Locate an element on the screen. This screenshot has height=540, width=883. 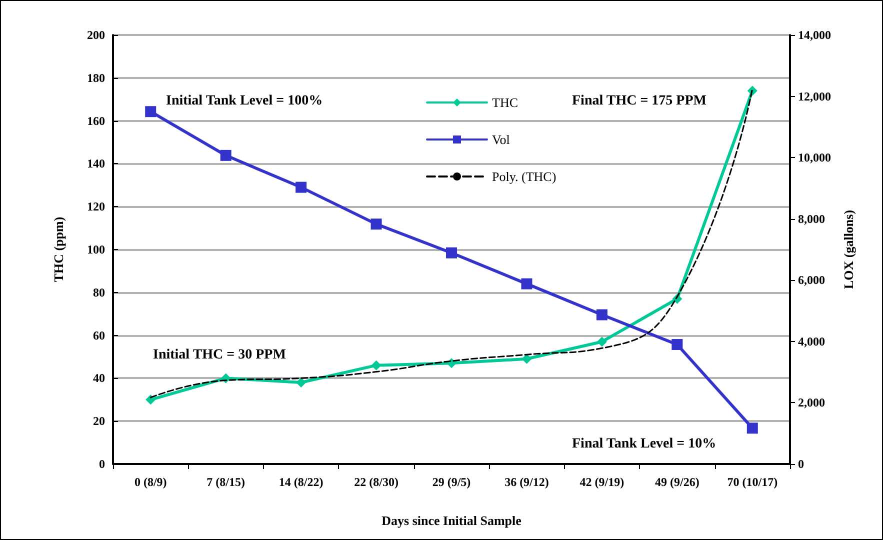
y-tick-label: 60 is located at coordinates (99, 335).